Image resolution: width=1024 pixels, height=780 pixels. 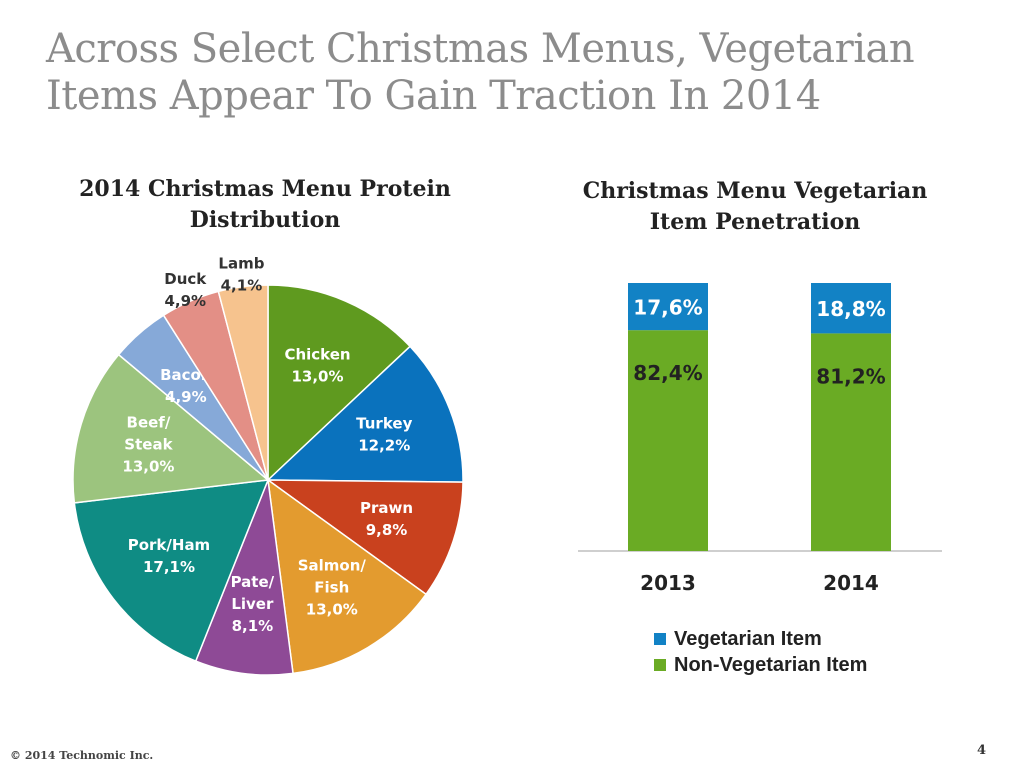 I want to click on bar-vegetarian-item-2013, so click(x=668, y=307).